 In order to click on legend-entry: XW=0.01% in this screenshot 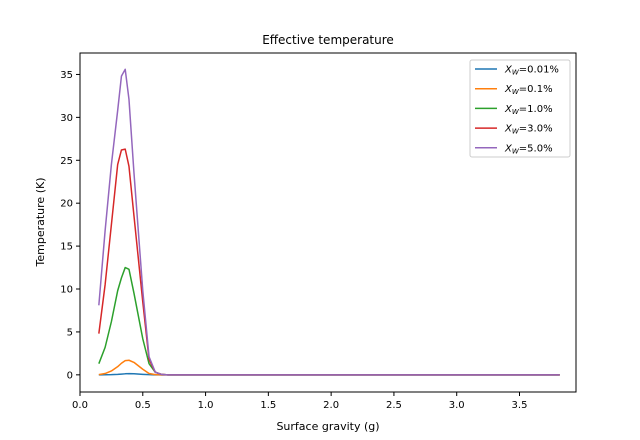, I will do `click(517, 71)`.